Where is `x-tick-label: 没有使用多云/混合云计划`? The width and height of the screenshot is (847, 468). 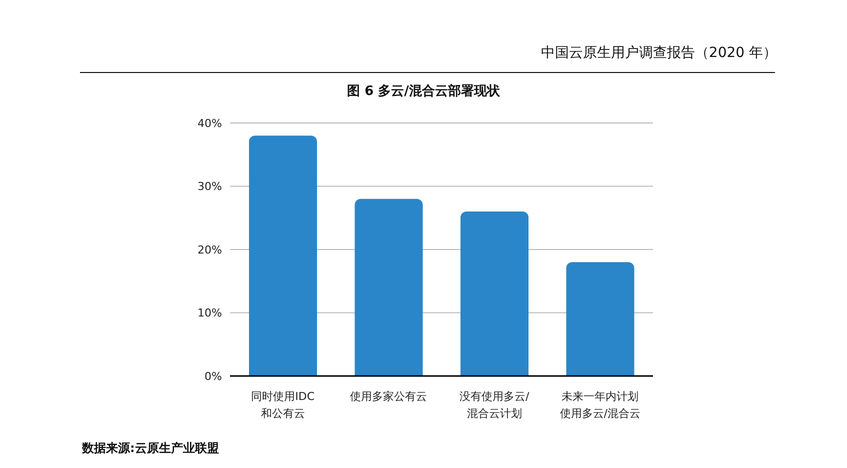
x-tick-label: 没有使用多云/混合云计划 is located at coordinates (494, 405).